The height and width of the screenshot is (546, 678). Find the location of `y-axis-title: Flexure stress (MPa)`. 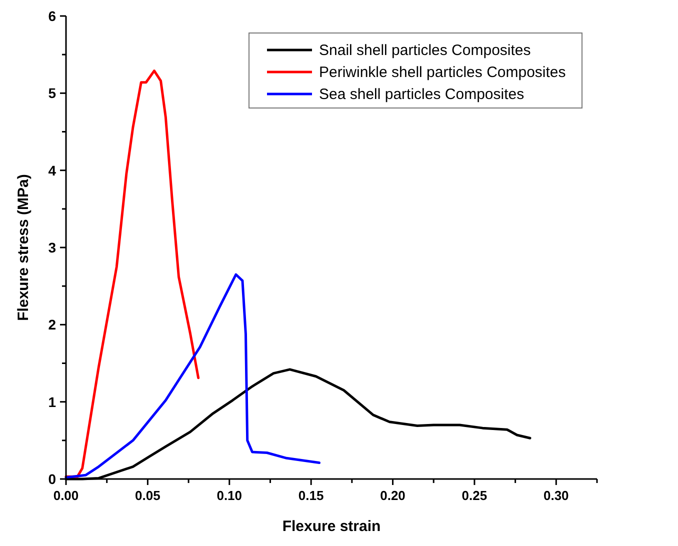

y-axis-title: Flexure stress (MPa) is located at coordinates (23, 247).